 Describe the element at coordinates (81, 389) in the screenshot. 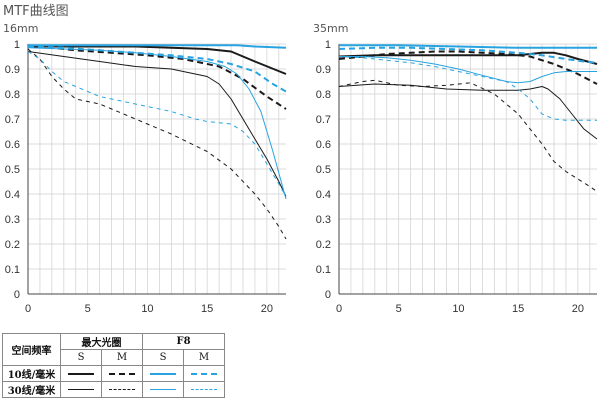

I see `legend-swatch-30-s-max` at that location.